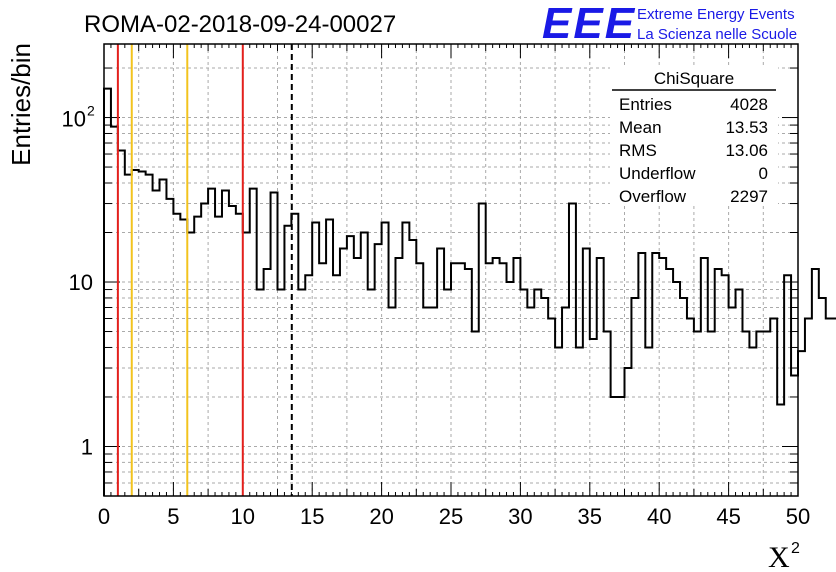 The width and height of the screenshot is (836, 572). What do you see at coordinates (795, 548) in the screenshot?
I see `x-axis-label-superscript: 2` at bounding box center [795, 548].